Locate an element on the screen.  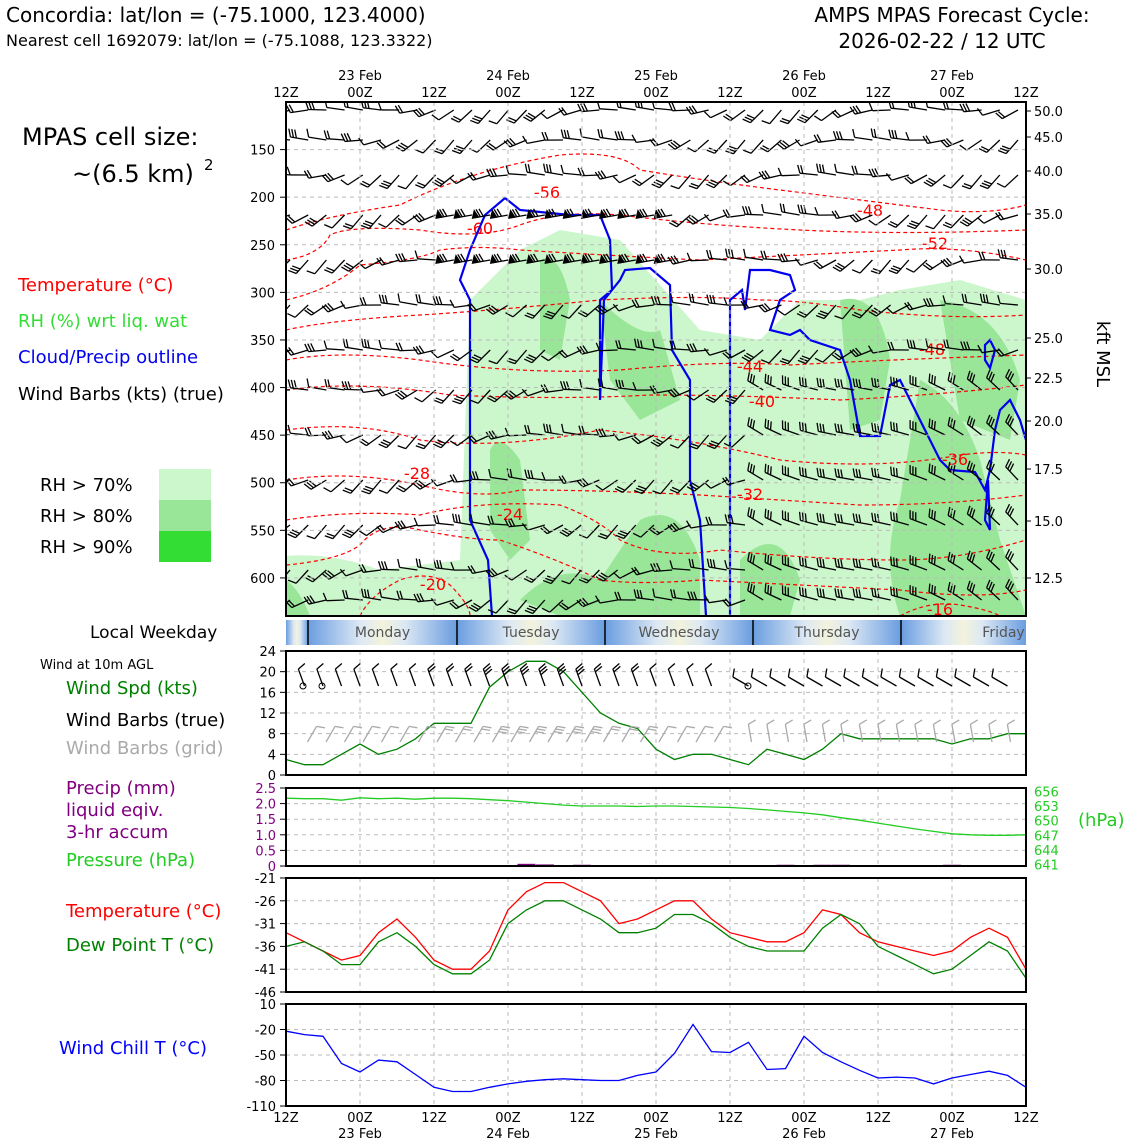
top-date-label: 23 Feb is located at coordinates (360, 76).